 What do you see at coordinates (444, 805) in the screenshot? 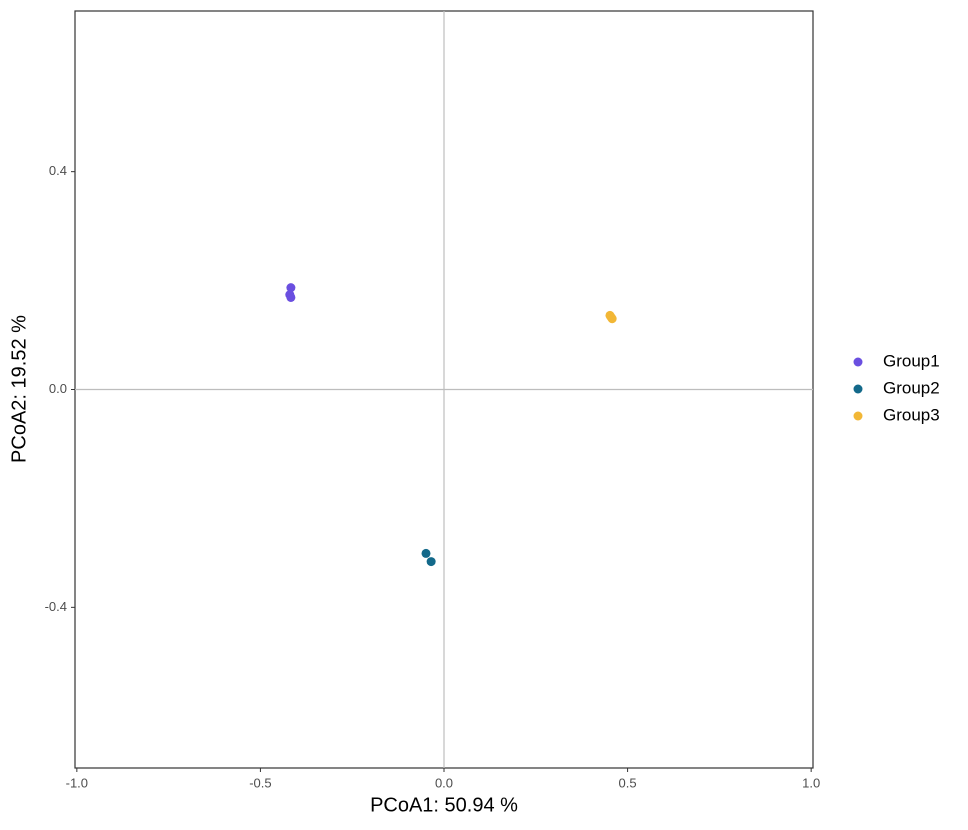
I see `x-axis-title: PCoA1: 50.94 %` at bounding box center [444, 805].